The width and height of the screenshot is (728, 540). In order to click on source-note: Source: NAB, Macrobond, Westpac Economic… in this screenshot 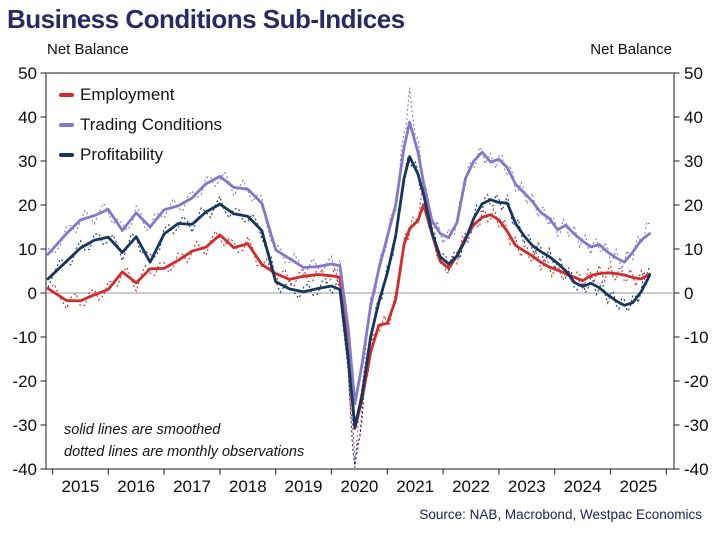, I will do `click(560, 514)`.